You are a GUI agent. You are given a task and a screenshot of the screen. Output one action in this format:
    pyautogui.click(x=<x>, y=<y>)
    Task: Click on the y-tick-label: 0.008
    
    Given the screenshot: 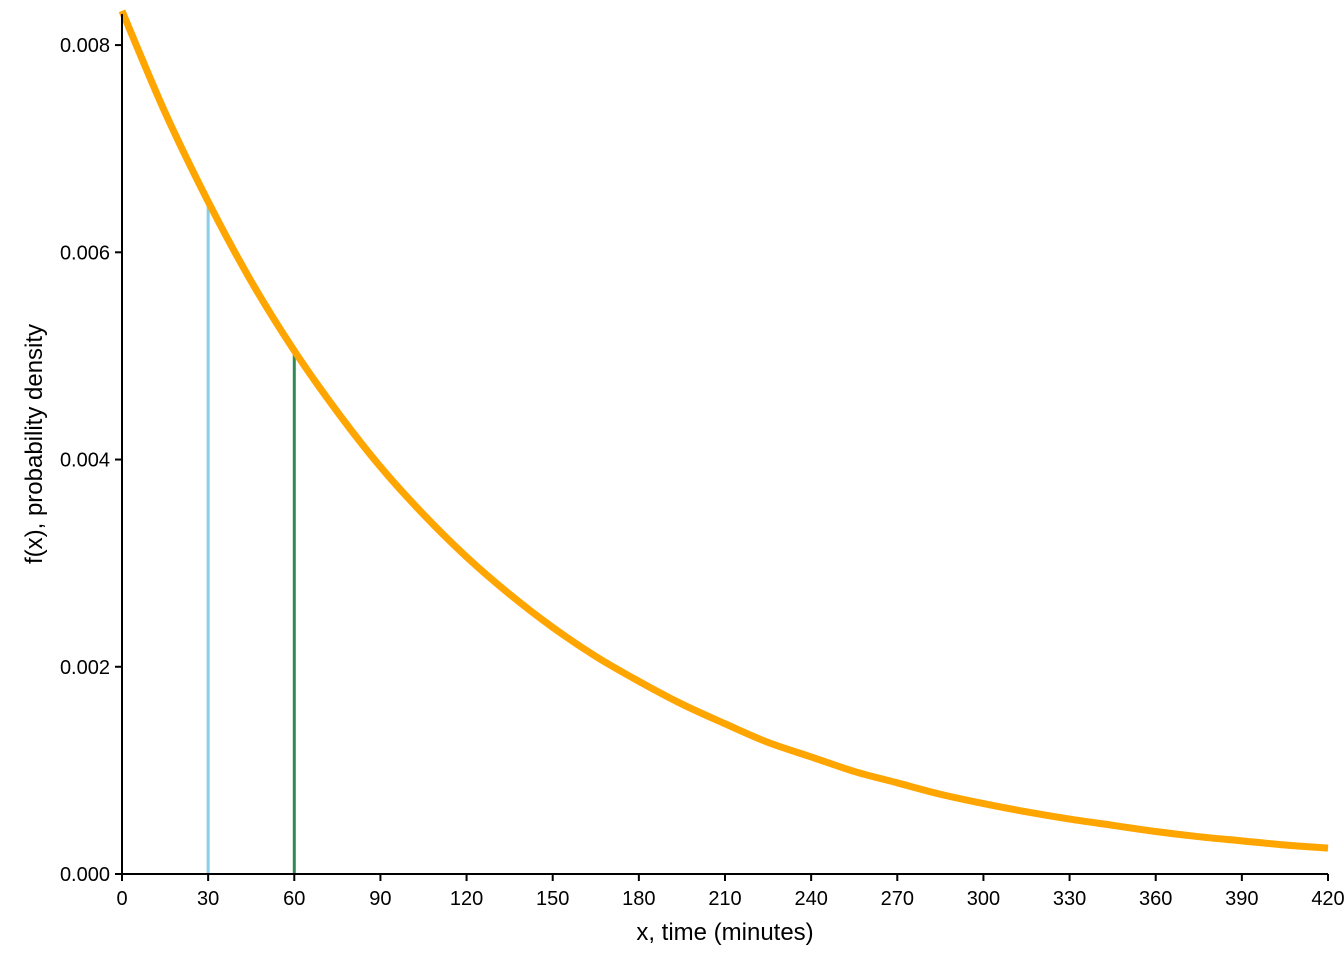 What is the action you would take?
    pyautogui.click(x=85, y=46)
    